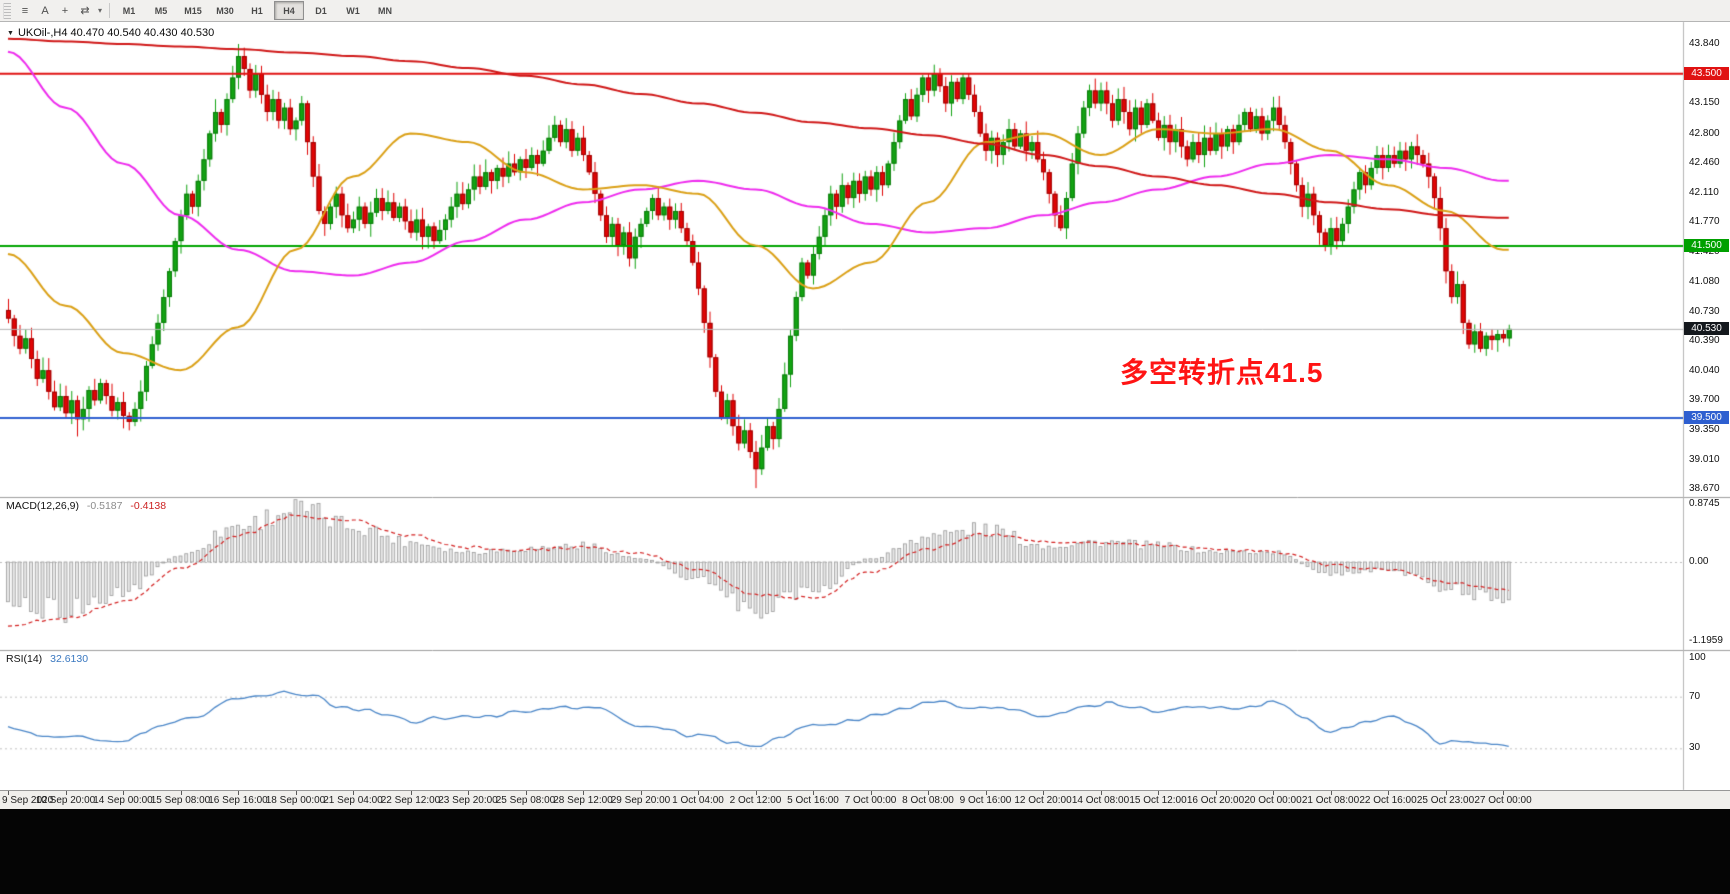 Image resolution: width=1730 pixels, height=894 pixels. What do you see at coordinates (353, 800) in the screenshot?
I see `time-axis-label: 21 Sep 04:00` at bounding box center [353, 800].